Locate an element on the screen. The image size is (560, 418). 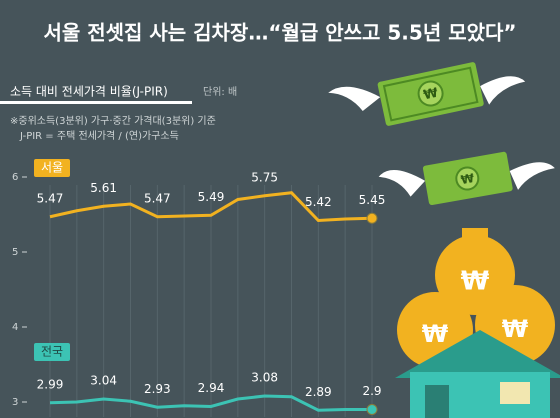
data-label: 5.42 is located at coordinates (318, 202).